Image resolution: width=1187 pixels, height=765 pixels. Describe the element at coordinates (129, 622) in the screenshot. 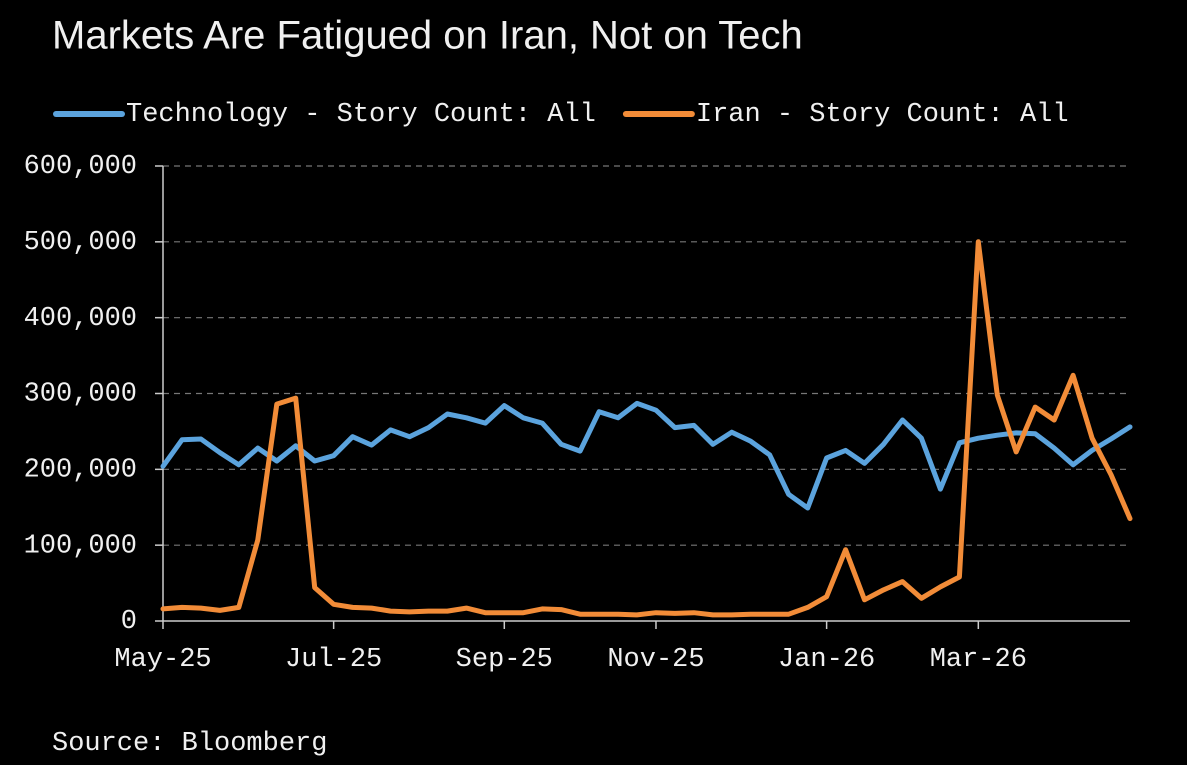

I see `y-tick-label: 0` at that location.